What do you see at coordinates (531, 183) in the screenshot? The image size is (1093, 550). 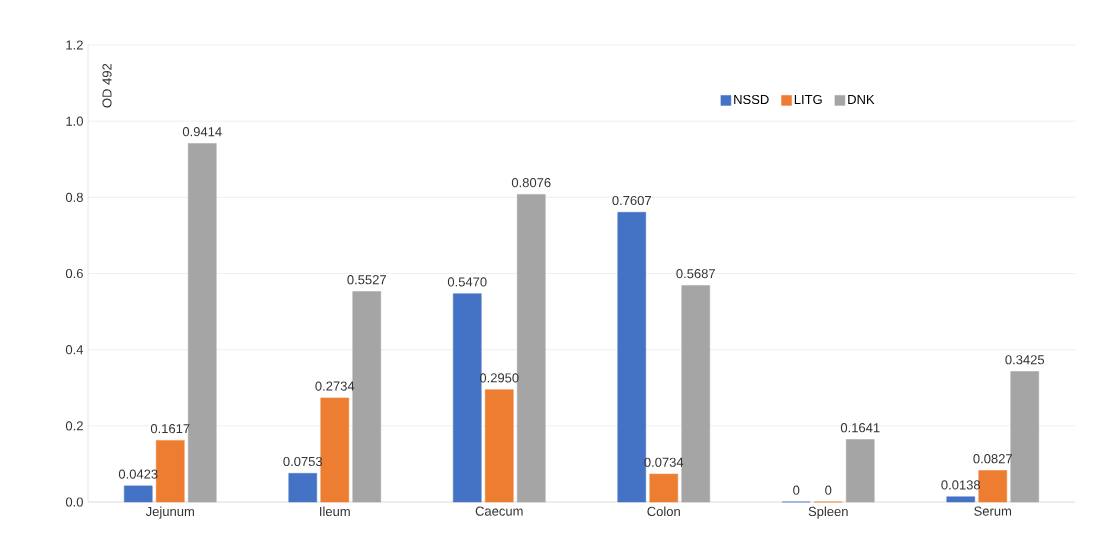 I see `data-label: 0.8076` at bounding box center [531, 183].